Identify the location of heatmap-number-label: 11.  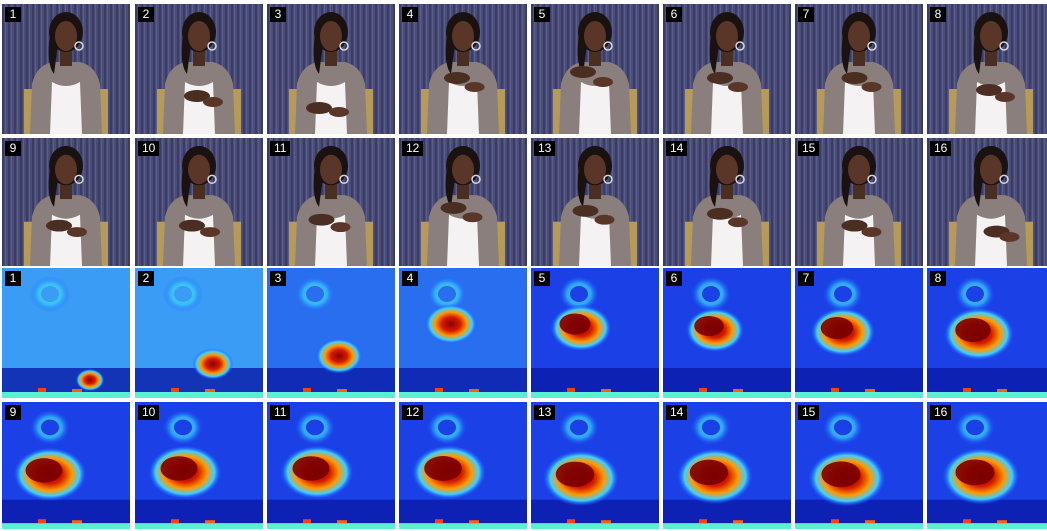
(280, 412).